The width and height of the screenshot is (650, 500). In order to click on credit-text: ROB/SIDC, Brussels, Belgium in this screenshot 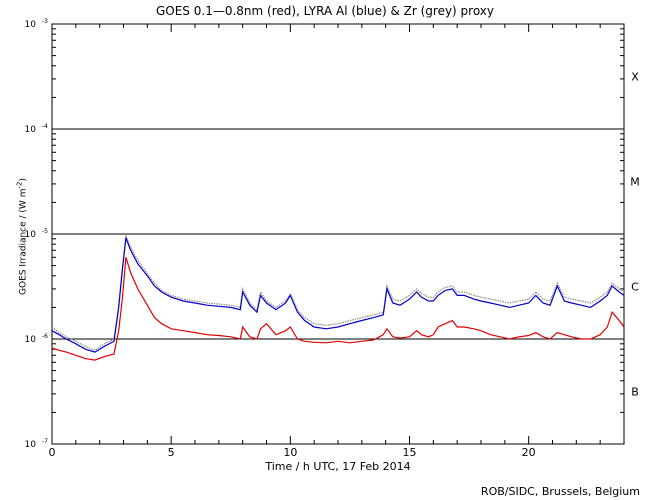, I will do `click(560, 491)`.